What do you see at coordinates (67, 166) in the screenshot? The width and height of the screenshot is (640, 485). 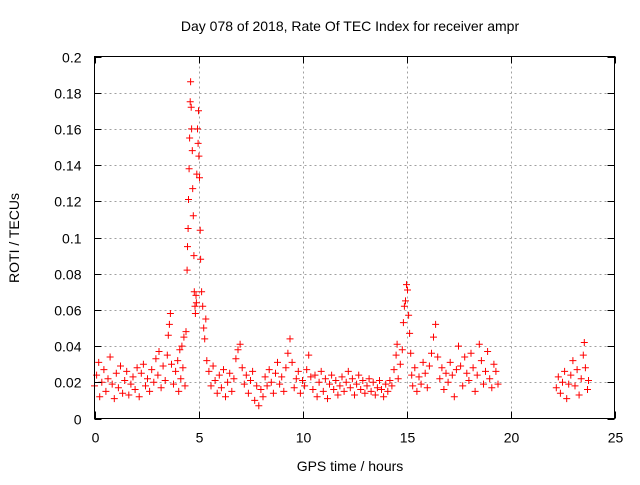 I see `y-tick-label: 0.14` at bounding box center [67, 166].